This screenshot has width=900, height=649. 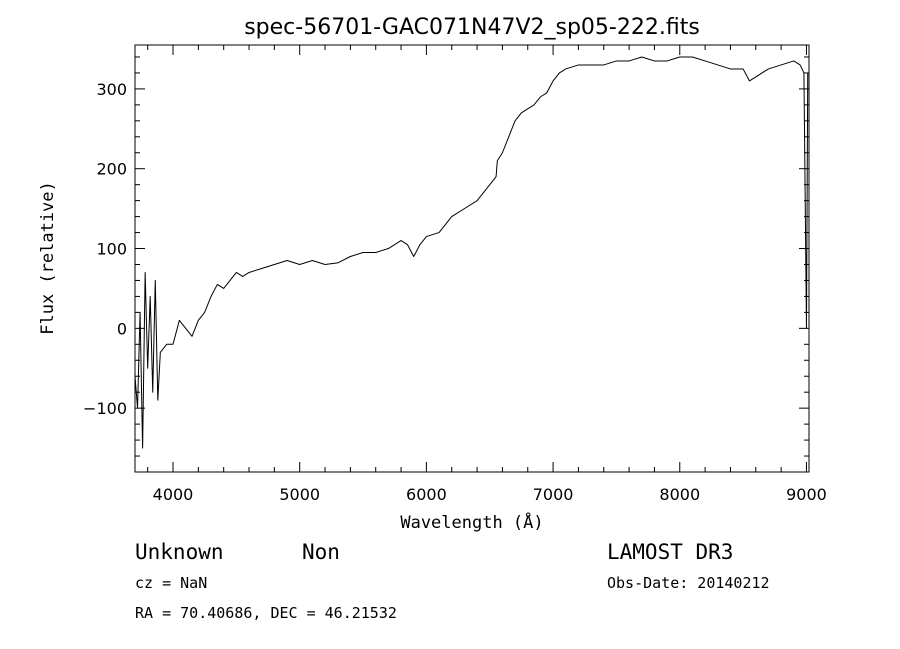 What do you see at coordinates (122, 328) in the screenshot?
I see `y-tick-label: 0` at bounding box center [122, 328].